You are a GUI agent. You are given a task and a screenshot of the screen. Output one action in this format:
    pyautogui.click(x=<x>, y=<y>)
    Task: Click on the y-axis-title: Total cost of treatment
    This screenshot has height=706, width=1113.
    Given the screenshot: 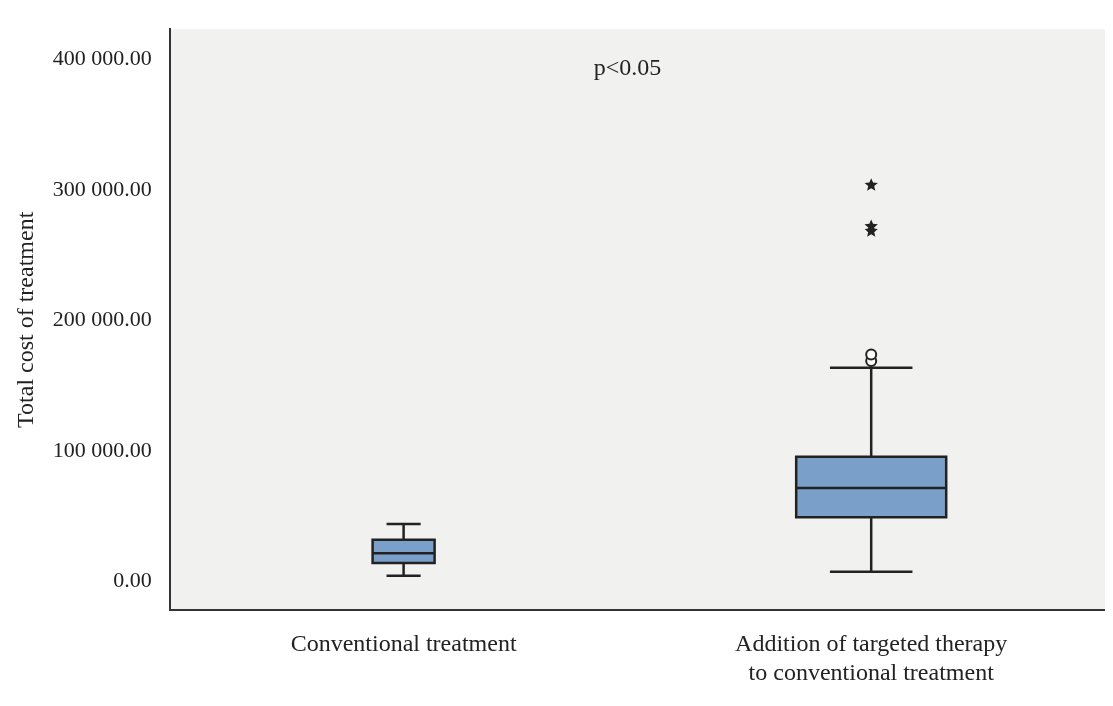 What is the action you would take?
    pyautogui.click(x=24, y=319)
    